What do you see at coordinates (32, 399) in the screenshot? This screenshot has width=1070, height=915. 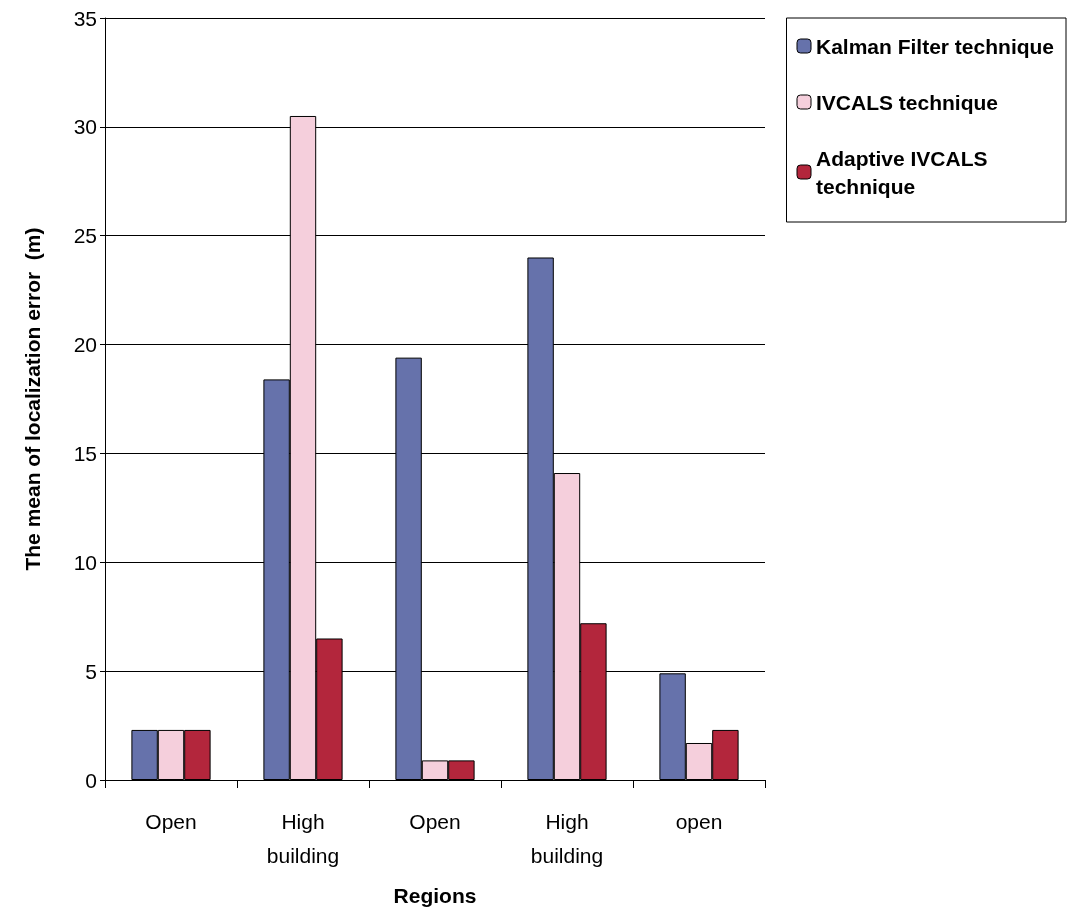 I see `y-axis-title: The mean of localization error (m)` at bounding box center [32, 399].